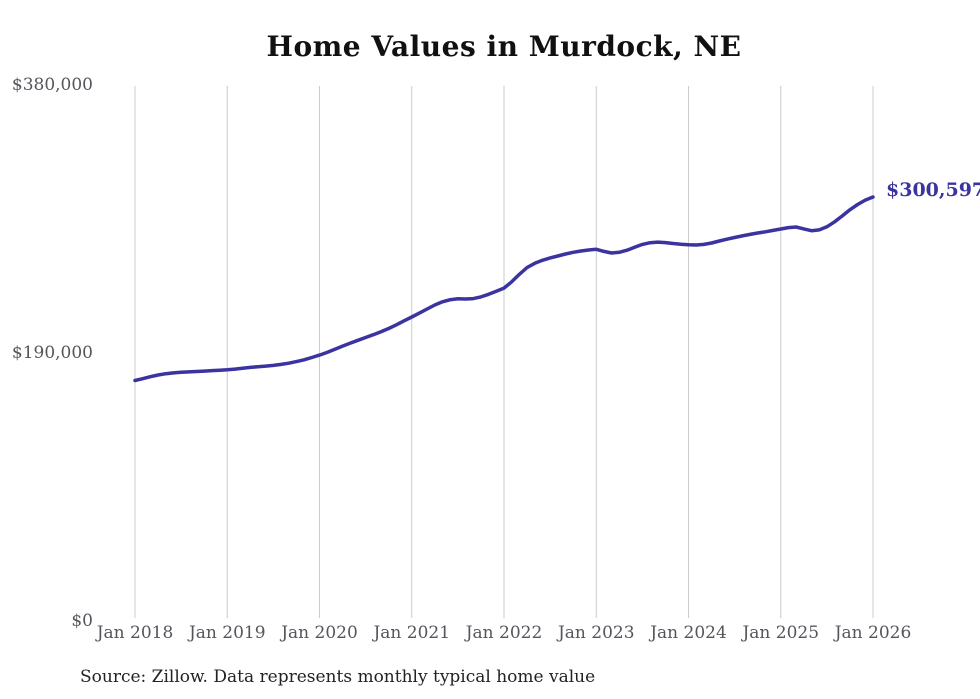 Image resolution: width=980 pixels, height=699 pixels. What do you see at coordinates (504, 46) in the screenshot?
I see `chart-title: Home Values in Murdock, NE` at bounding box center [504, 46].